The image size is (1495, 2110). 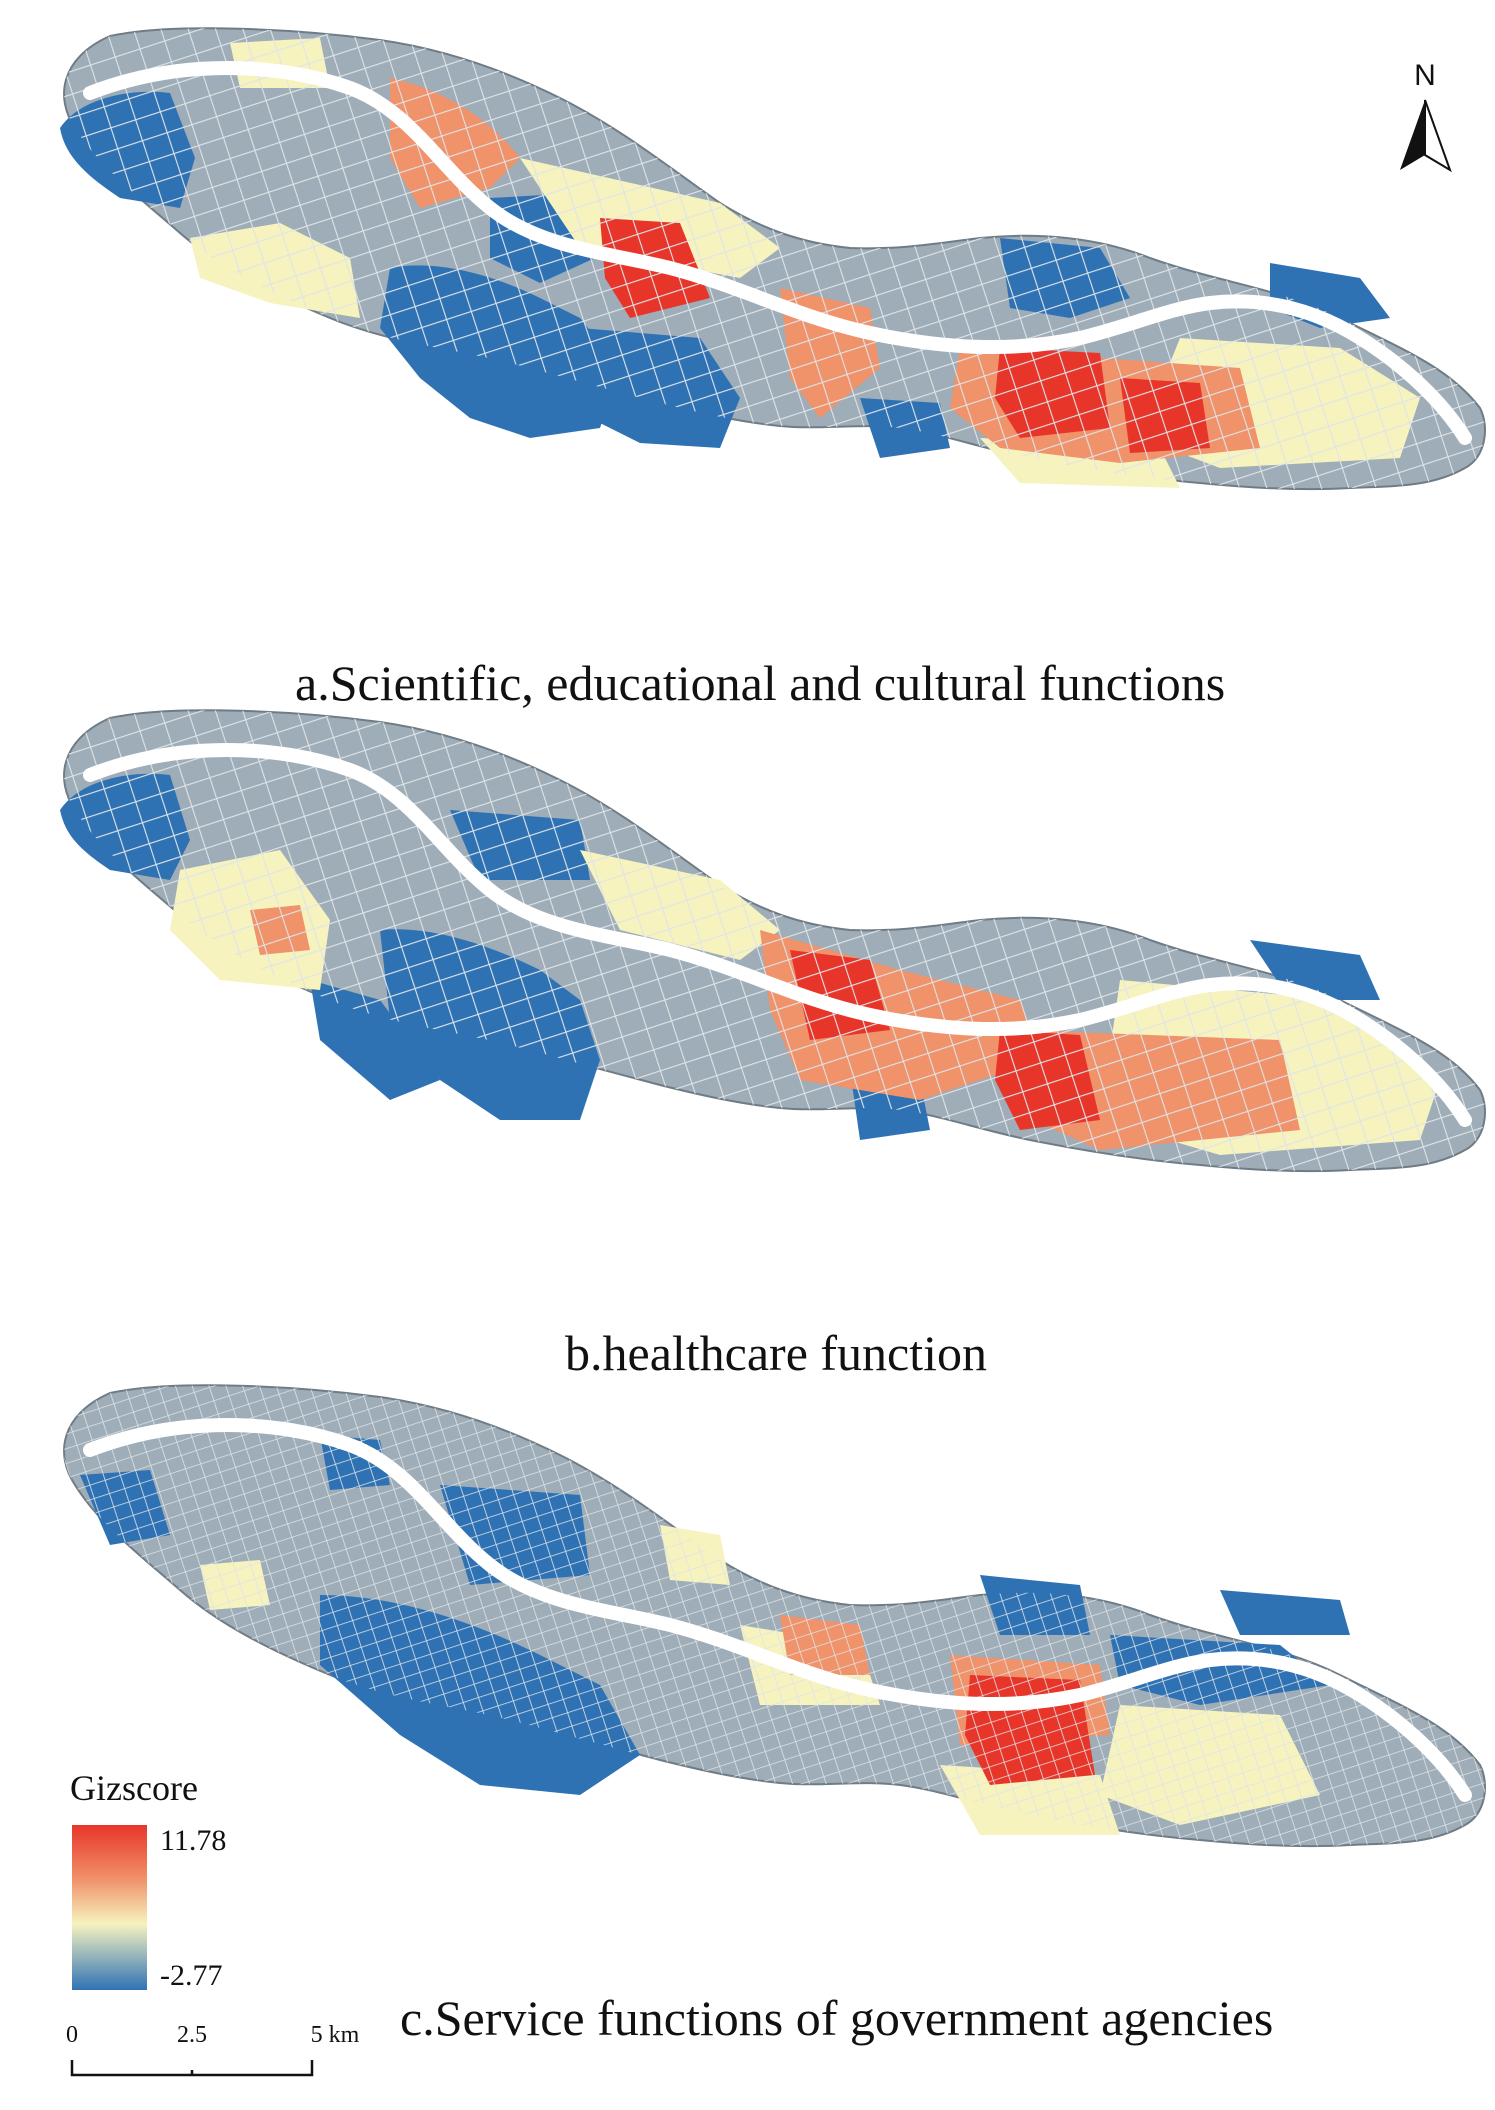 What do you see at coordinates (193, 1840) in the screenshot?
I see `legend-max-label: 11.78` at bounding box center [193, 1840].